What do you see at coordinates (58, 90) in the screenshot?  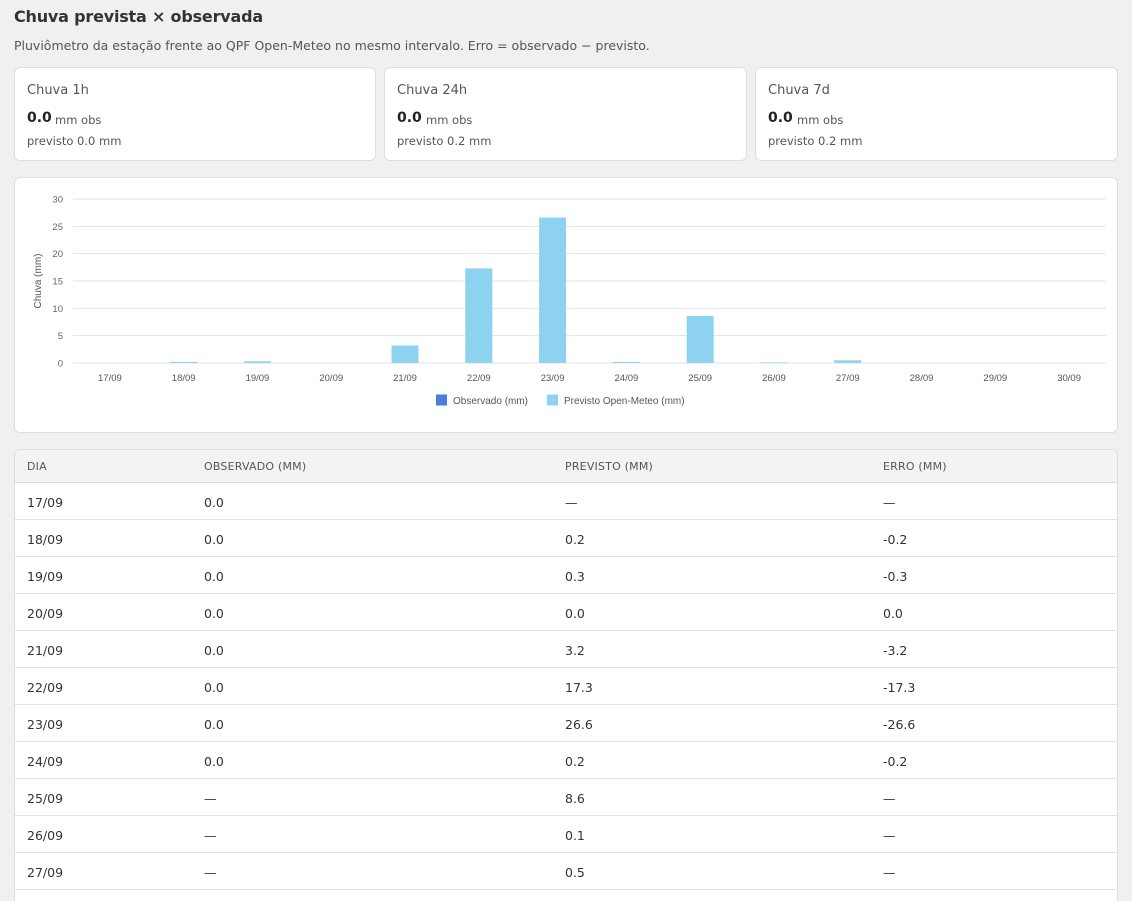 I see `card-label: Chuva 1h` at bounding box center [58, 90].